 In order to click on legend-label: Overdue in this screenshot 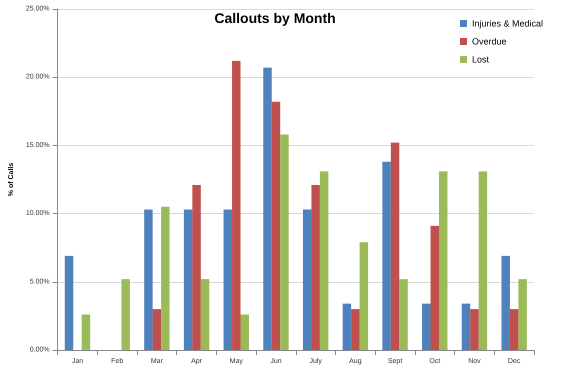, I will do `click(489, 41)`.